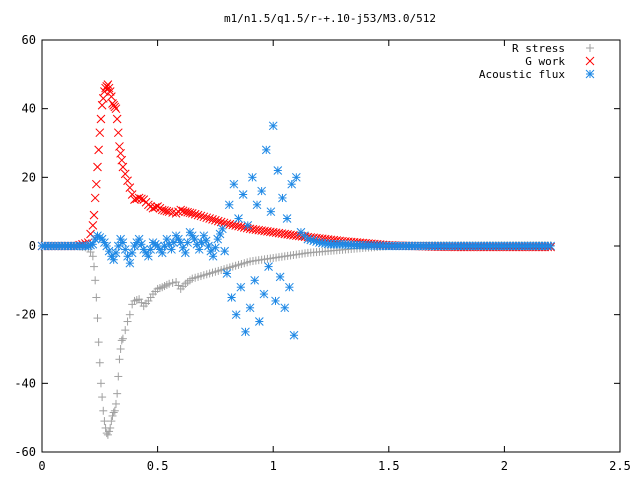 Image resolution: width=640 pixels, height=480 pixels. What do you see at coordinates (522, 74) in the screenshot?
I see `legend-label: Acoustic flux` at bounding box center [522, 74].